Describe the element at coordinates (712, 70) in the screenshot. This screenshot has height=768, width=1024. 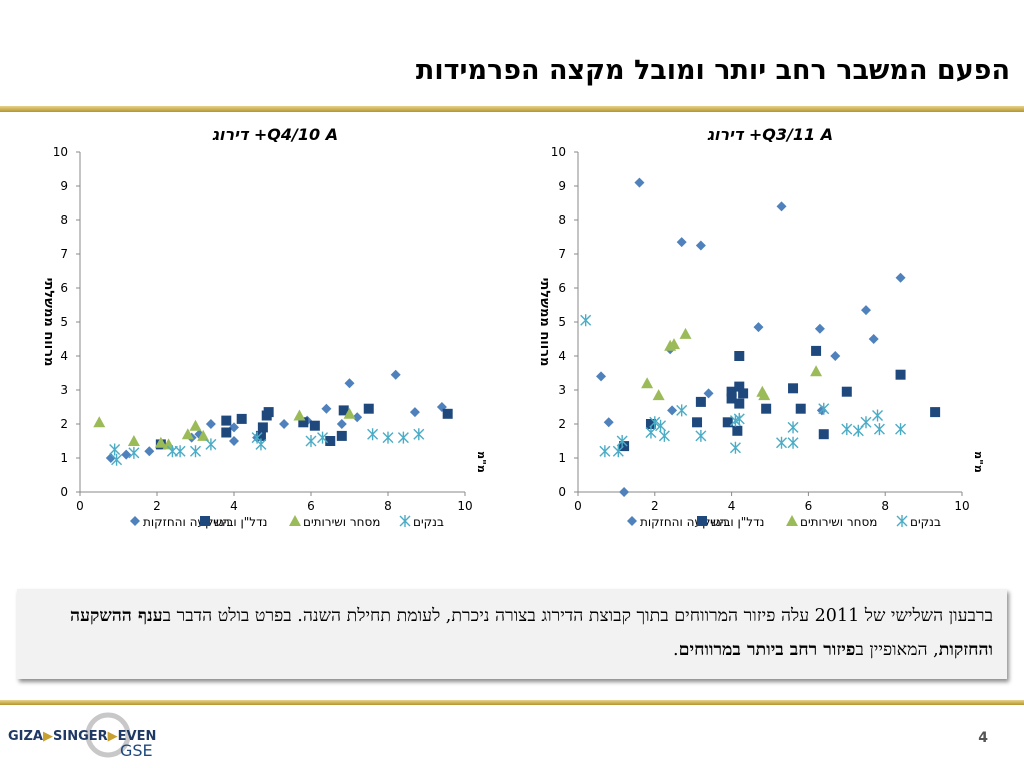
I see `slide-title: הפעם המשבר רחב יותר ומובל מקצה הפרמידות` at that location.